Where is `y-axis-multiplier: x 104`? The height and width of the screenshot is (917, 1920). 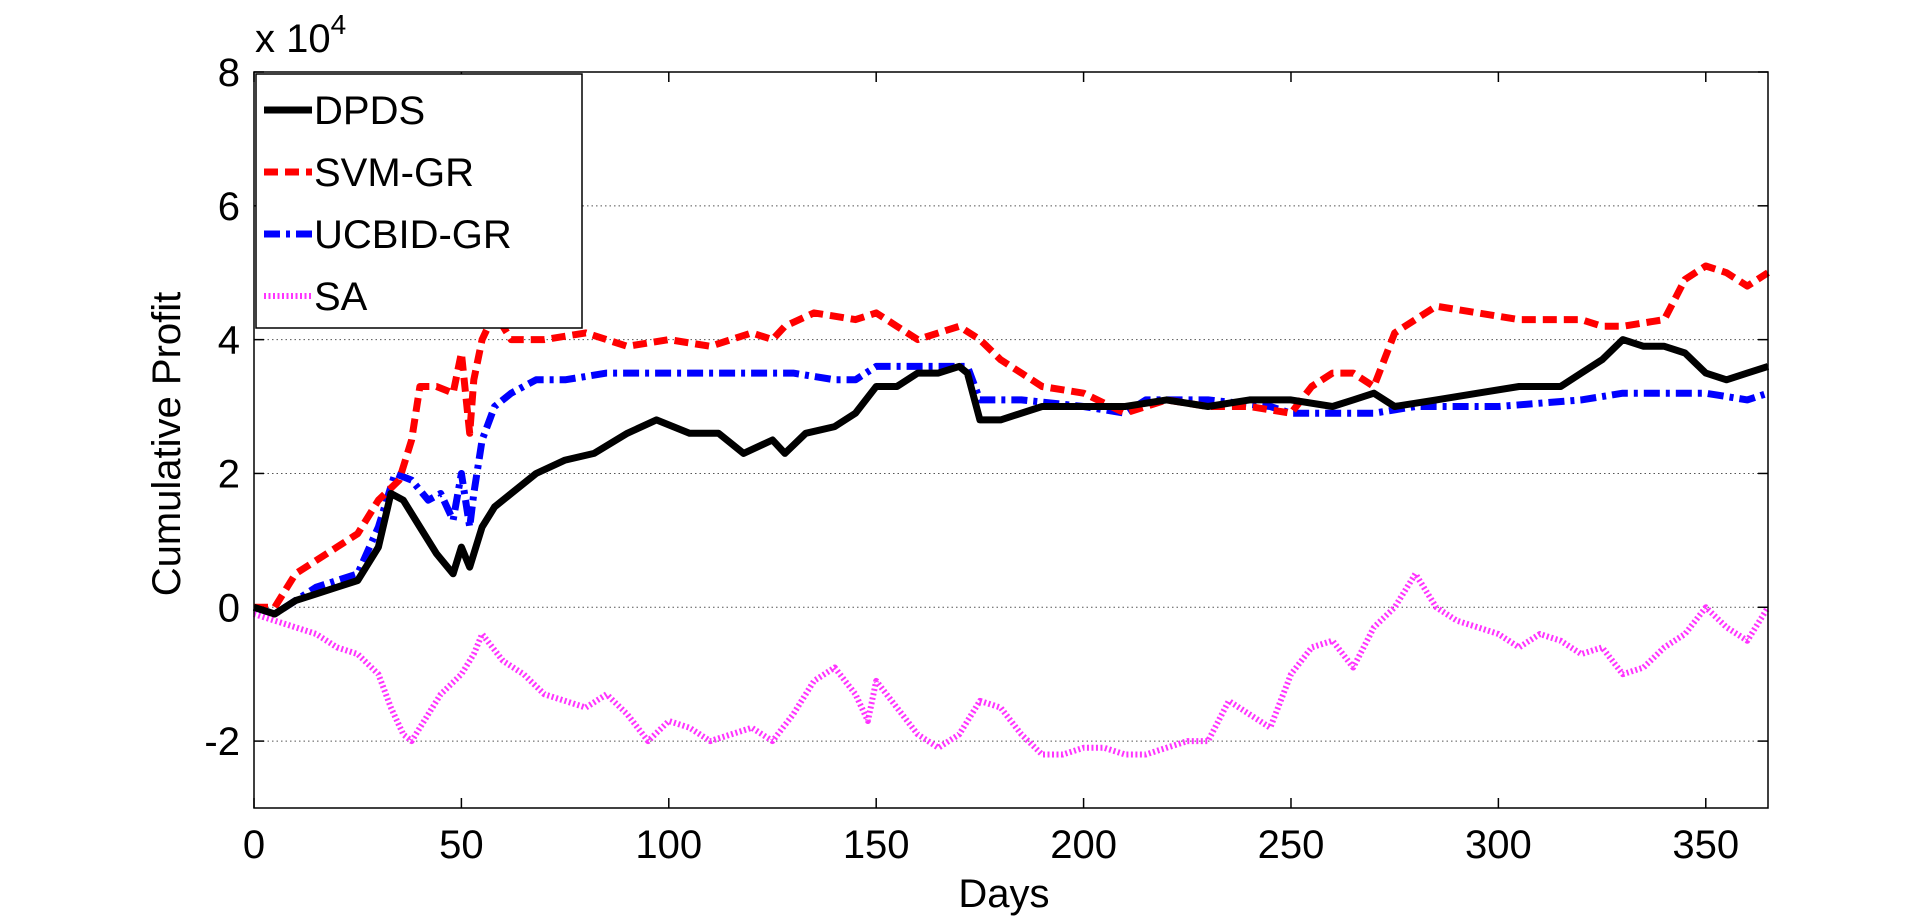
y-axis-multiplier: x 104 is located at coordinates (300, 35).